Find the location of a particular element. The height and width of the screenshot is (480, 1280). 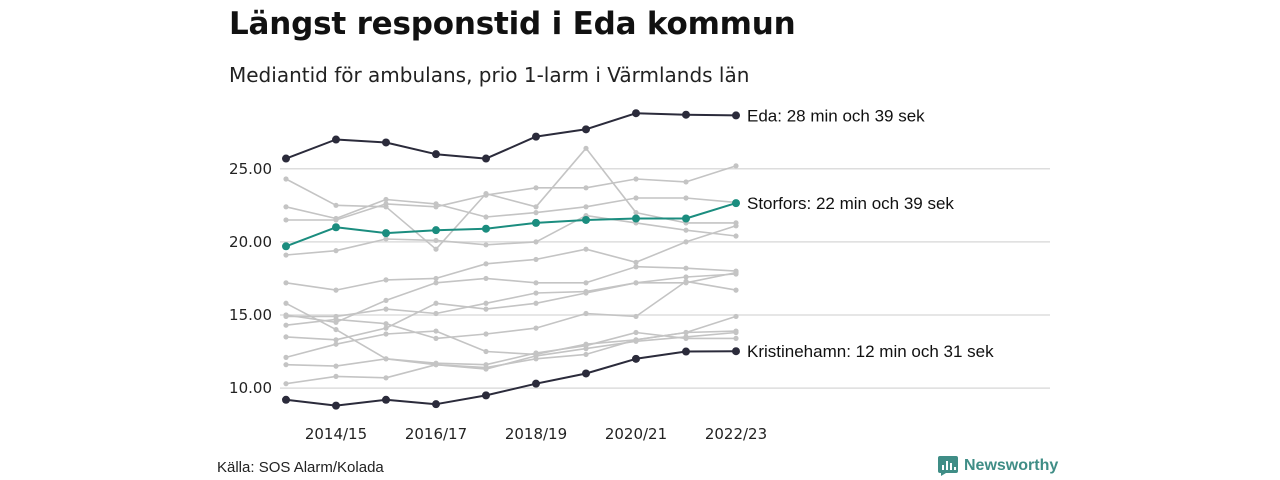

x-tick-label: 2014/15 is located at coordinates (336, 434).